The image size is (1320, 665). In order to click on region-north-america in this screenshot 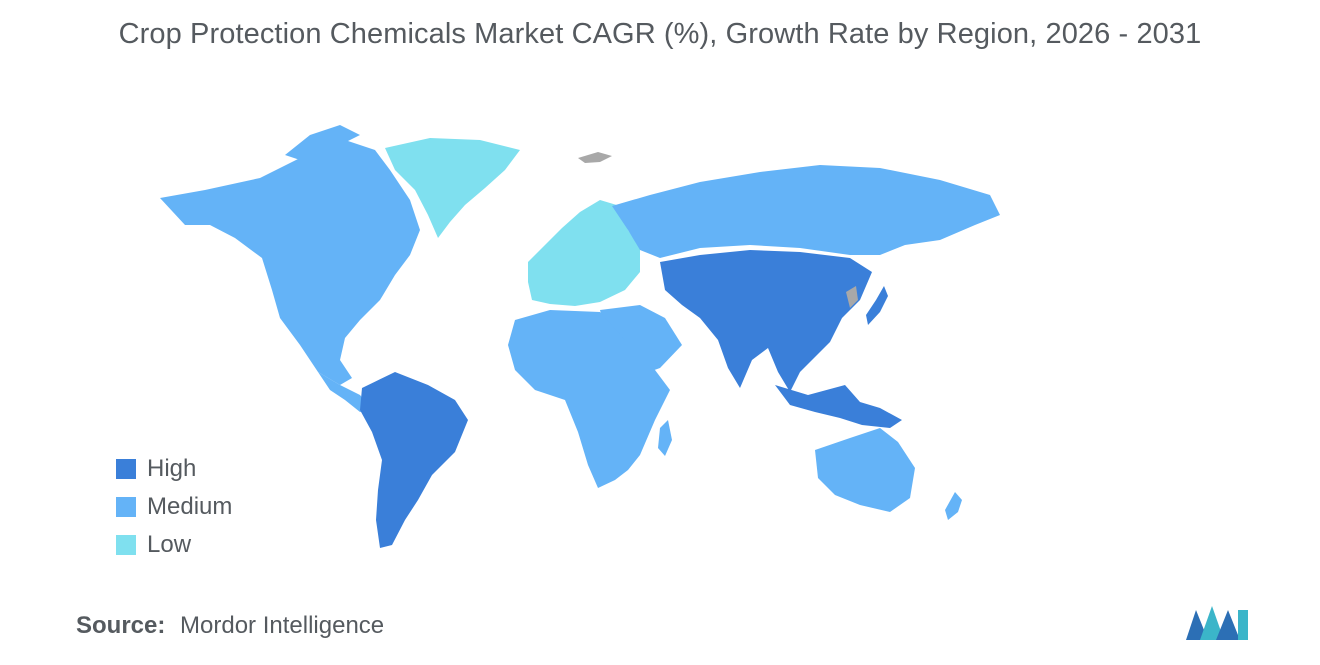, I will do `click(290, 262)`.